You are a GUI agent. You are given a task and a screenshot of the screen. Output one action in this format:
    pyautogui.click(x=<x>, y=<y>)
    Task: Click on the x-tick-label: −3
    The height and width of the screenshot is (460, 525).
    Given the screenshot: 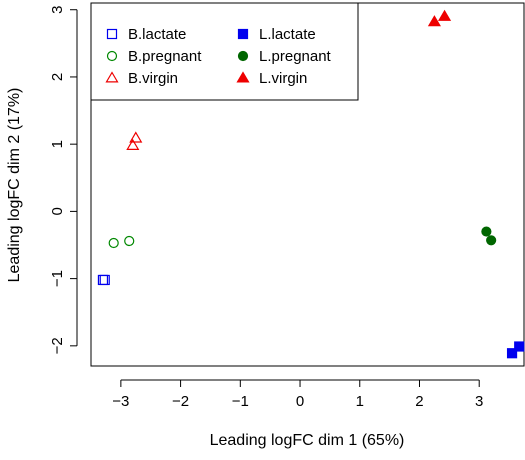 What is the action you would take?
    pyautogui.click(x=120, y=401)
    